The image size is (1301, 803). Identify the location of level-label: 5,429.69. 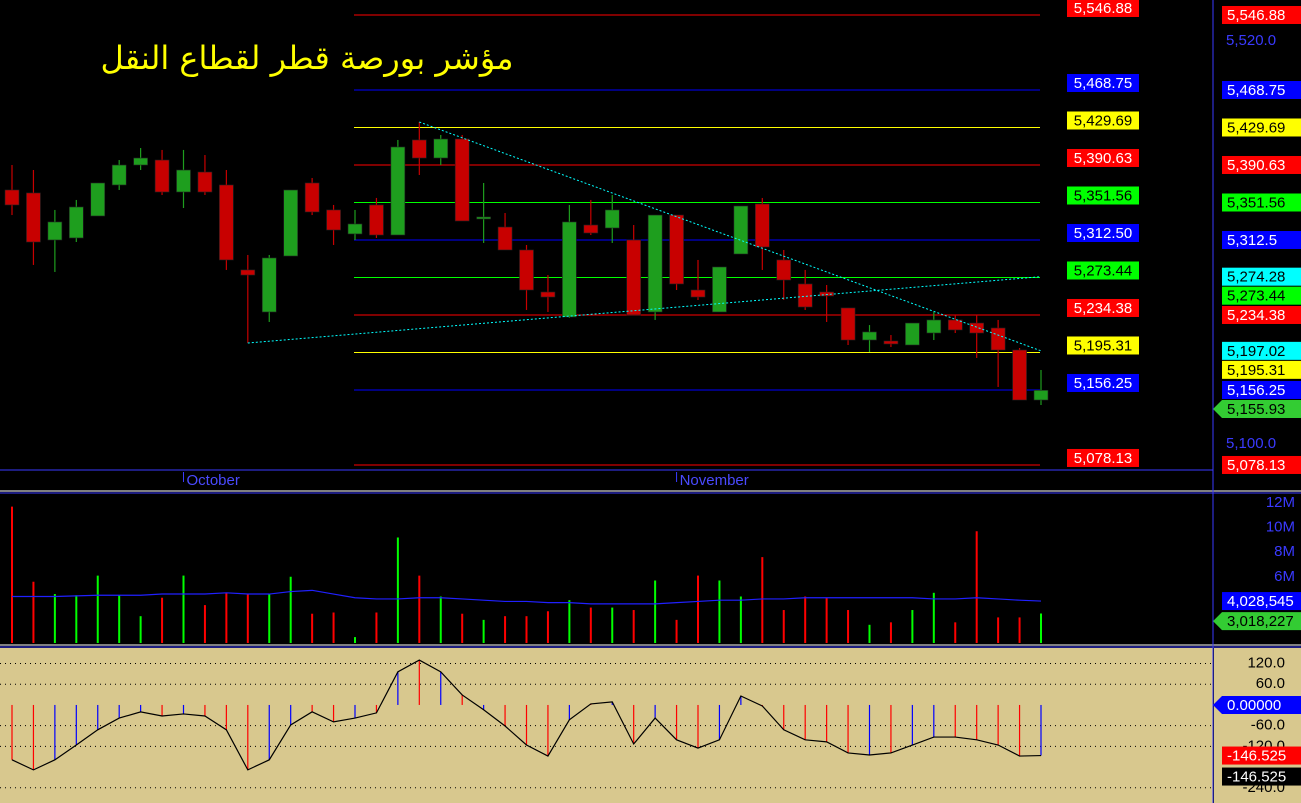
(1103, 120).